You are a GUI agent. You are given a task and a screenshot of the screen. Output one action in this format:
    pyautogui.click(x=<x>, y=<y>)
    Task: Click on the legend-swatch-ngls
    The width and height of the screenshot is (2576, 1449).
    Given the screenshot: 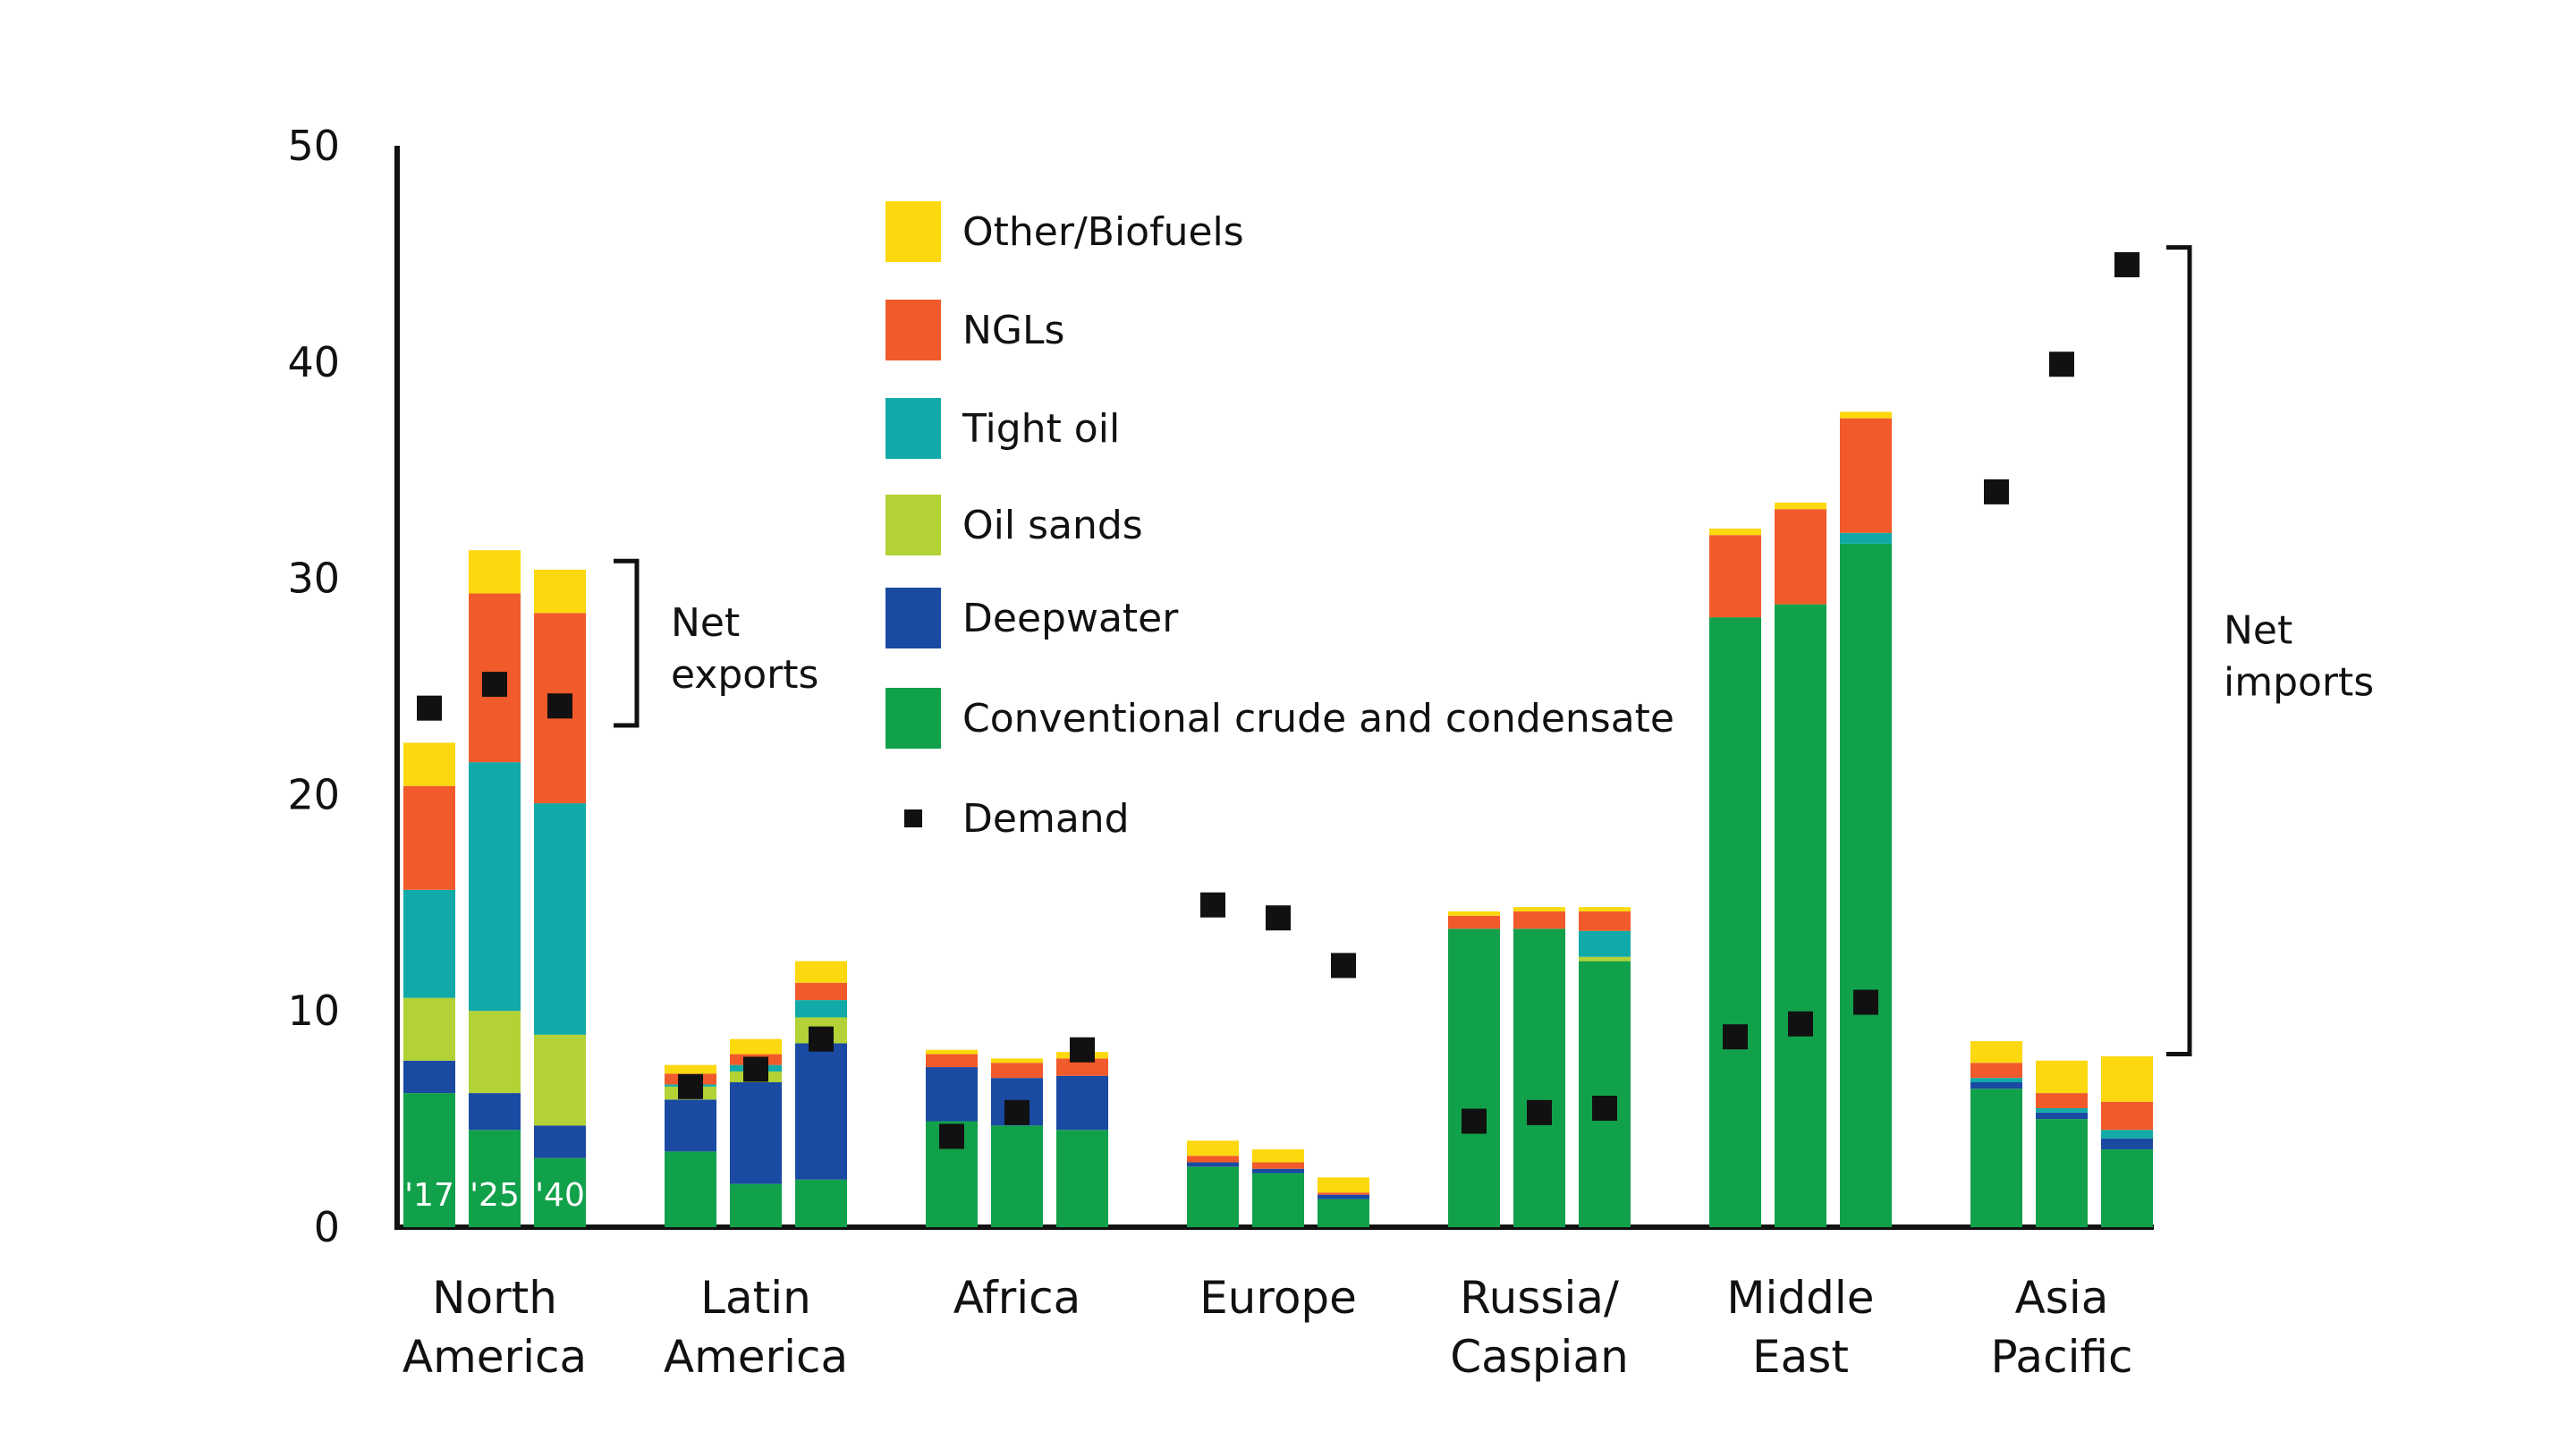 What is the action you would take?
    pyautogui.click(x=913, y=330)
    